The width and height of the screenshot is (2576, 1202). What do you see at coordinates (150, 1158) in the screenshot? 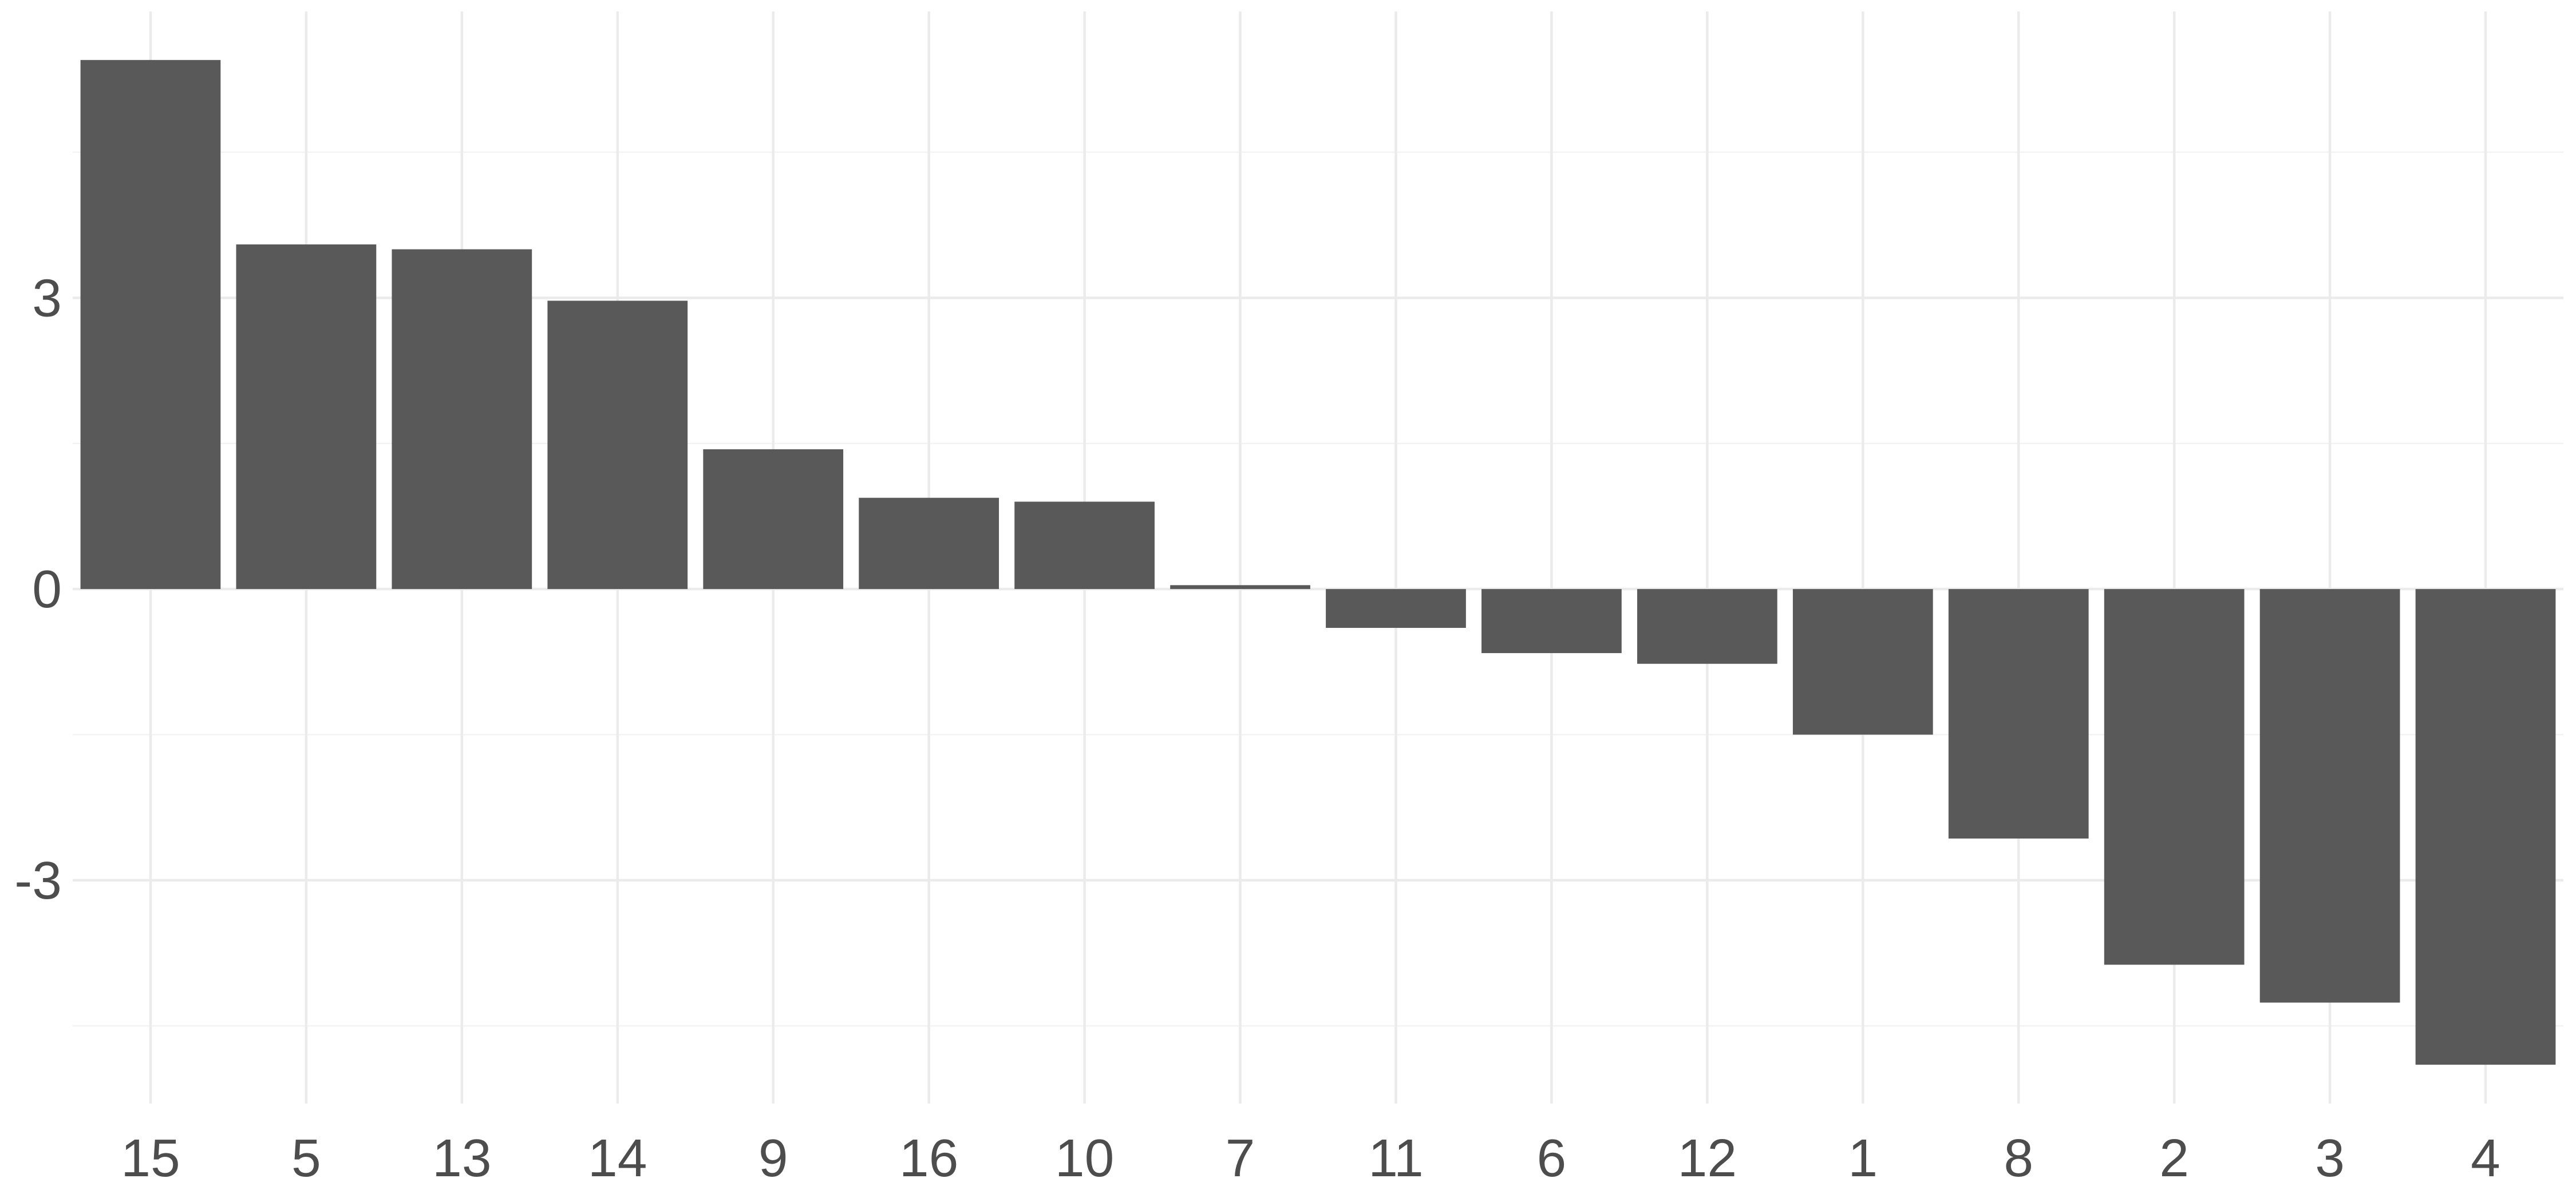
I see `x-tick-label: 15` at bounding box center [150, 1158].